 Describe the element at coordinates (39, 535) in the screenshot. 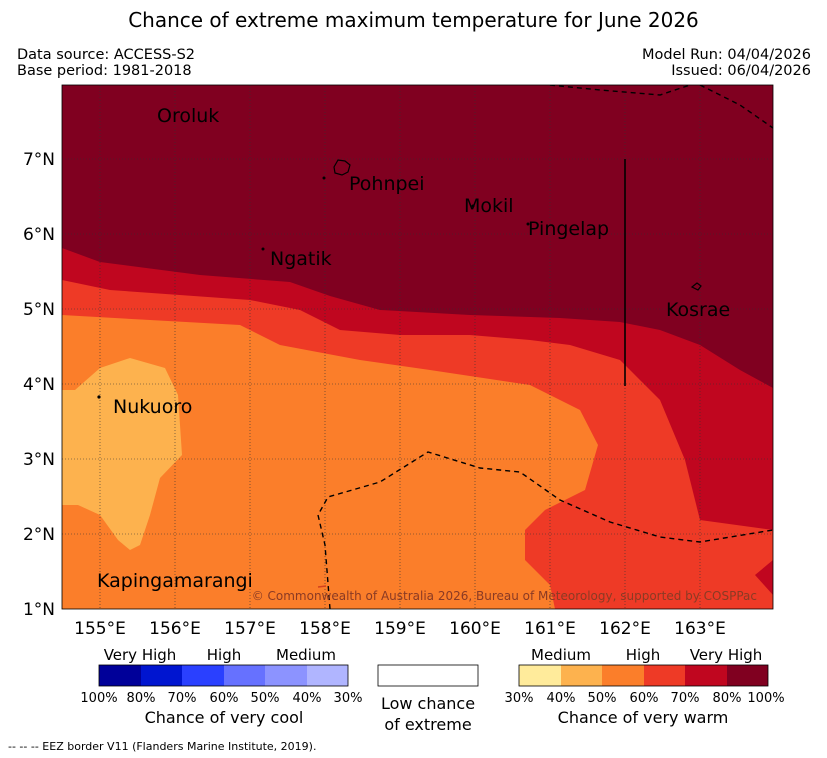

I see `lat-tick-label: 2°N` at that location.